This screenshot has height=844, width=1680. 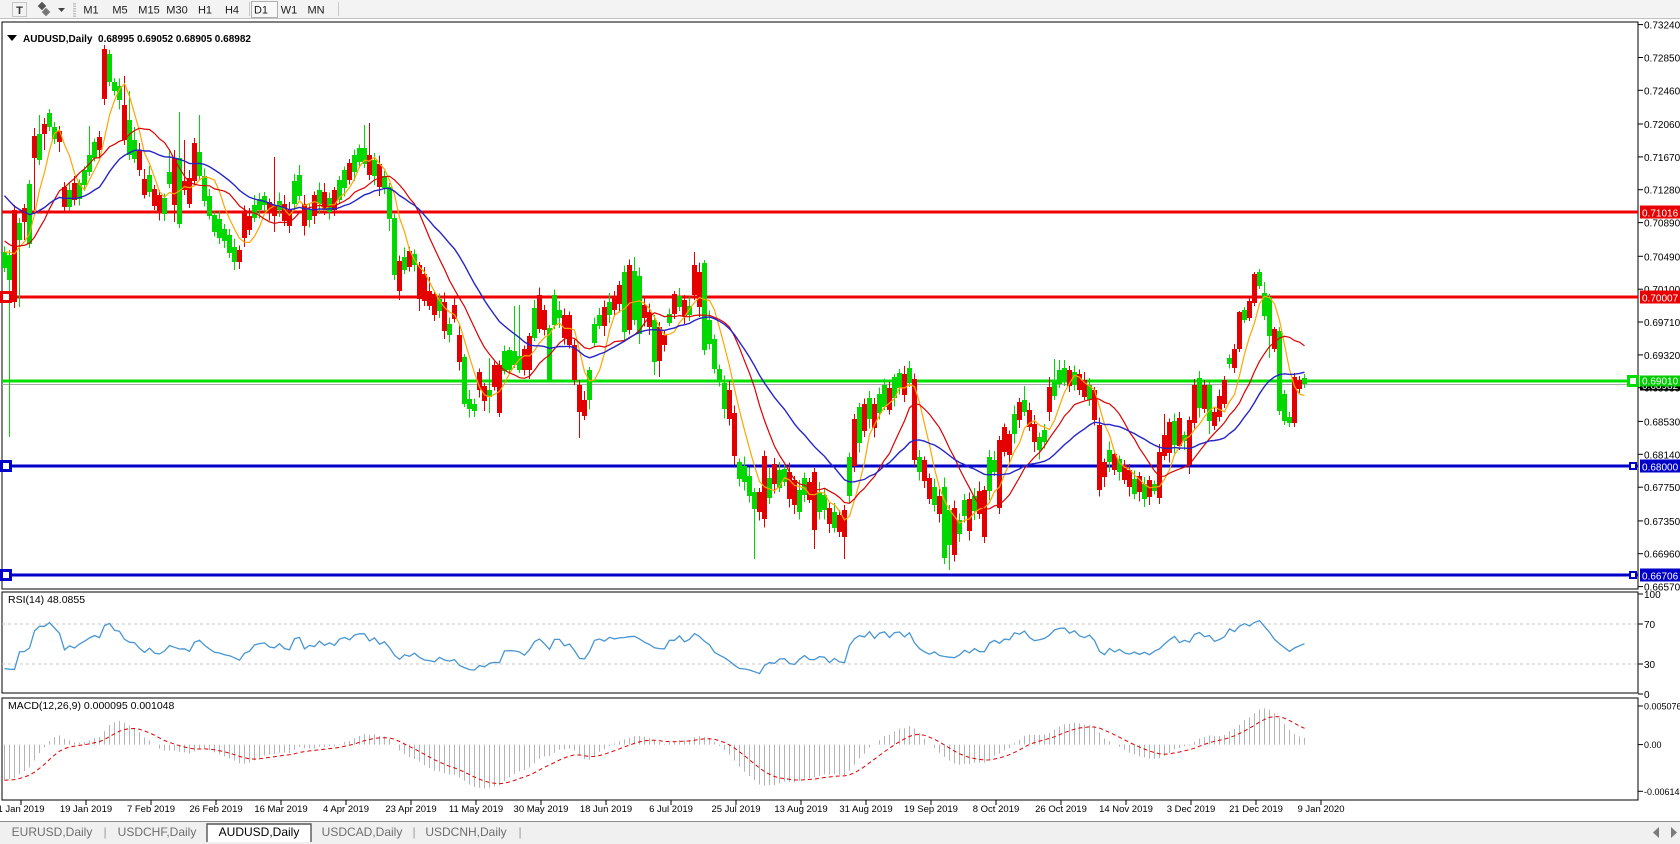 What do you see at coordinates (176, 11) in the screenshot?
I see `svg-text: M30` at bounding box center [176, 11].